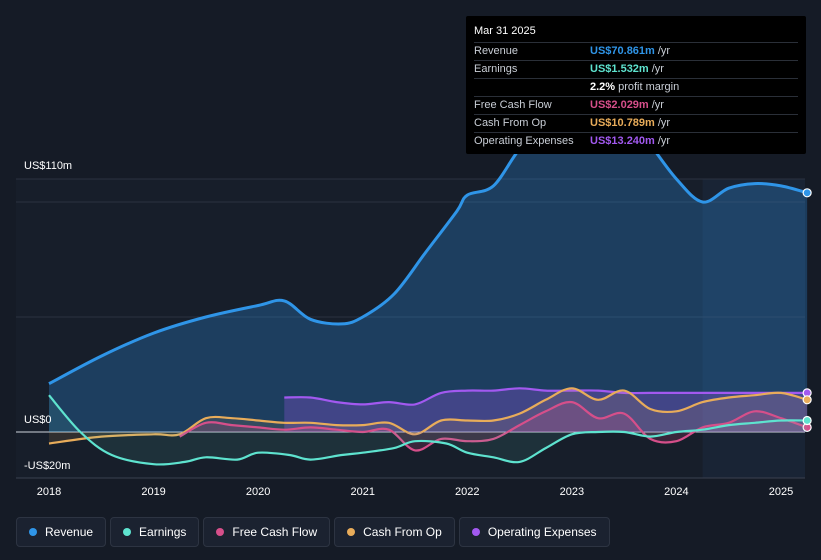 This screenshot has height=560, width=821. I want to click on legend-item-operating-expenses: Operating Expenses, so click(534, 532).